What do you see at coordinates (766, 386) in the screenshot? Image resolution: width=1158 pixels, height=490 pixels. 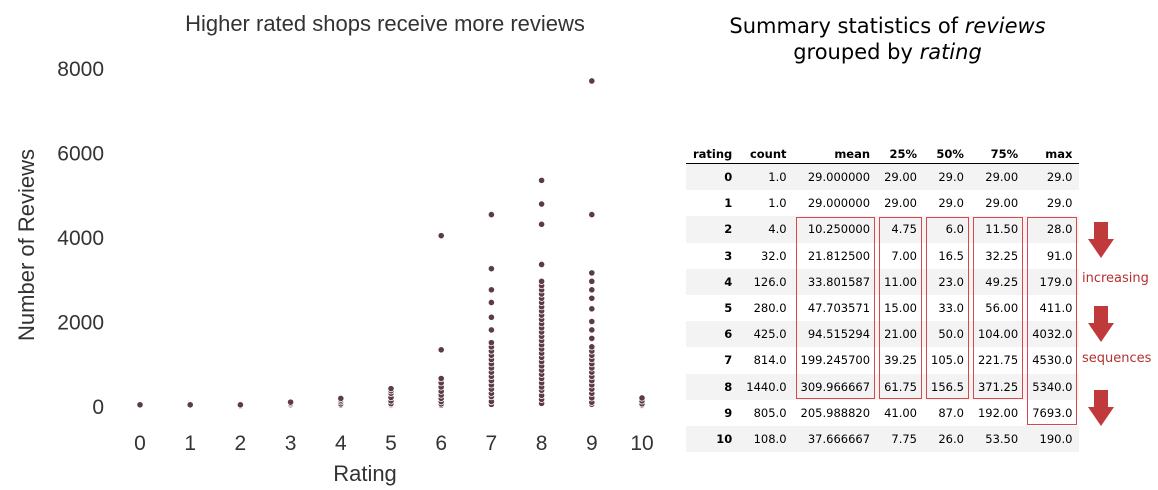 I see `table-cell: 1440.0` at bounding box center [766, 386].